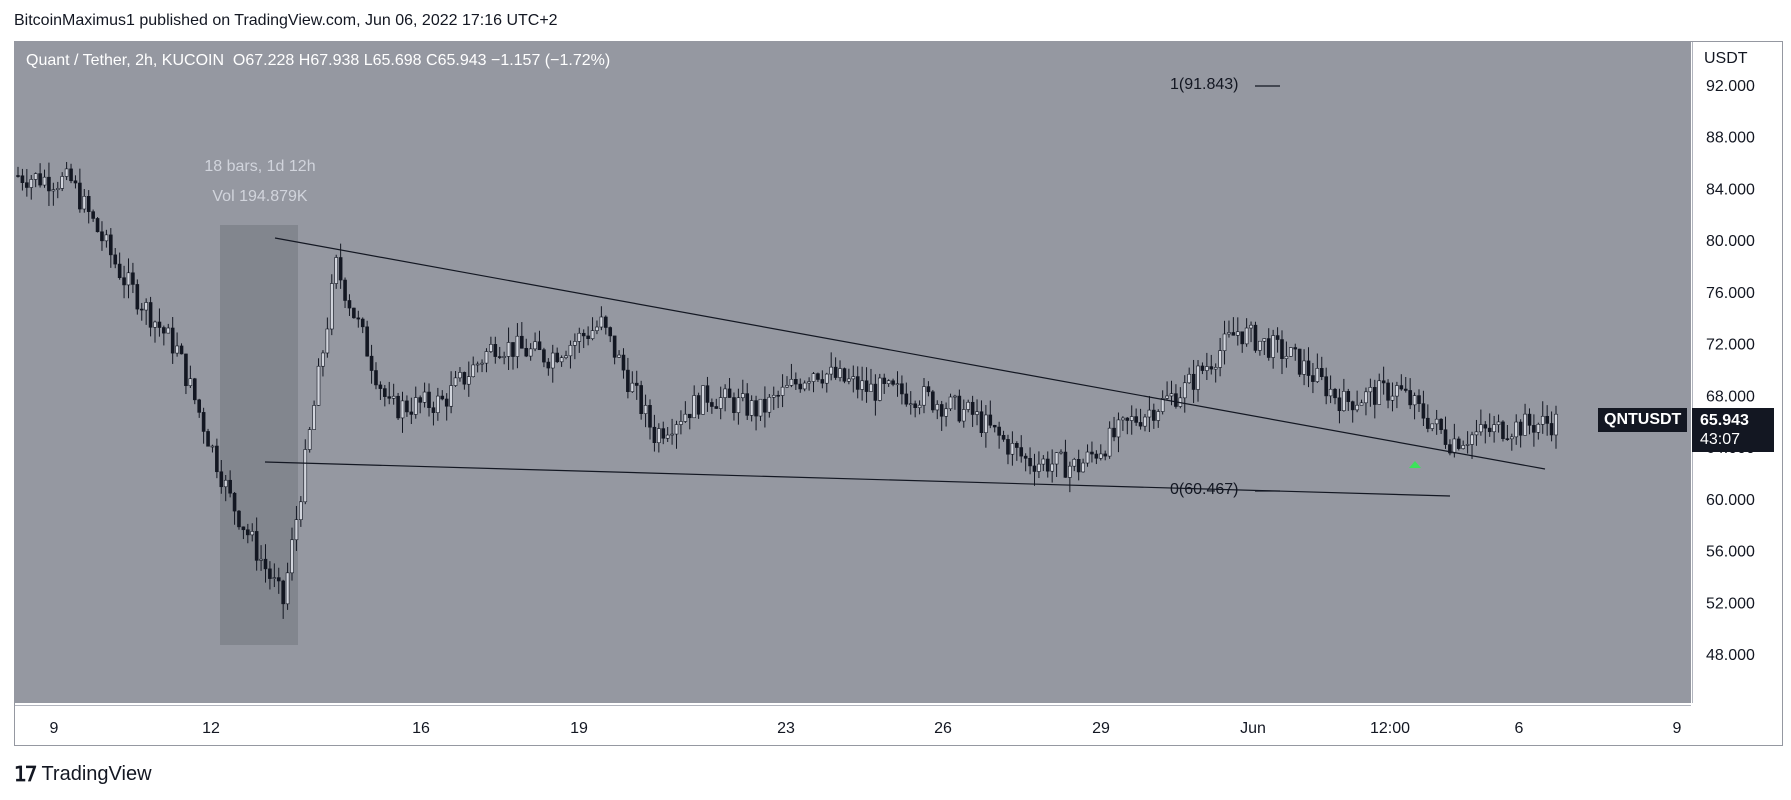  I want to click on price-axis, so click(1737, 372).